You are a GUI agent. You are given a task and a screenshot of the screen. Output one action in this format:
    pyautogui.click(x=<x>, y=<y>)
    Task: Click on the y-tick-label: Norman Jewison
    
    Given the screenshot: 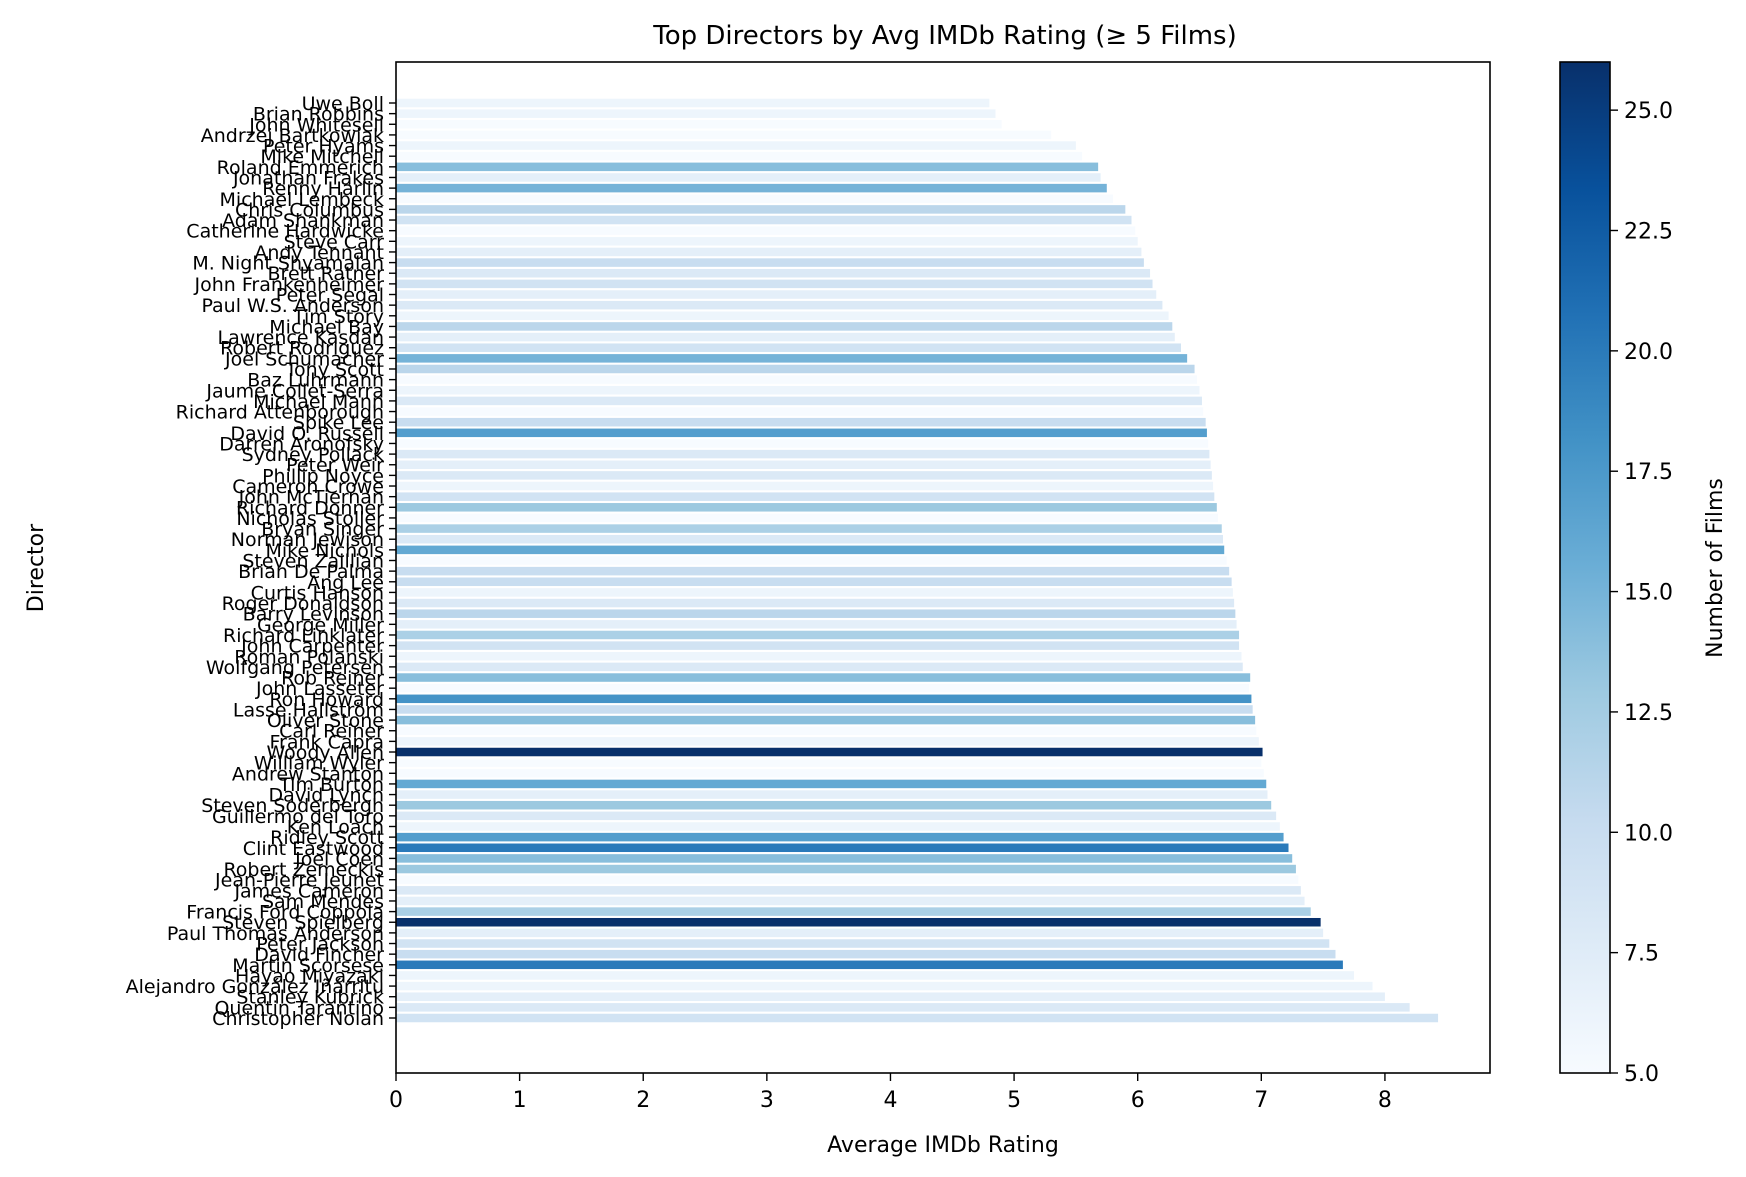 What is the action you would take?
    pyautogui.click(x=307, y=540)
    